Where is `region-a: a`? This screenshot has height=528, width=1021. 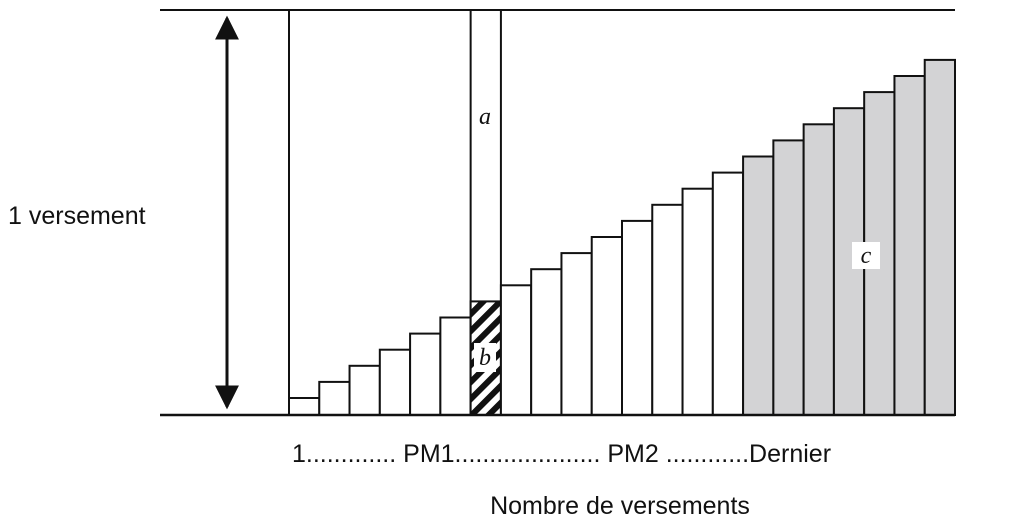
region-a: a is located at coordinates (485, 117).